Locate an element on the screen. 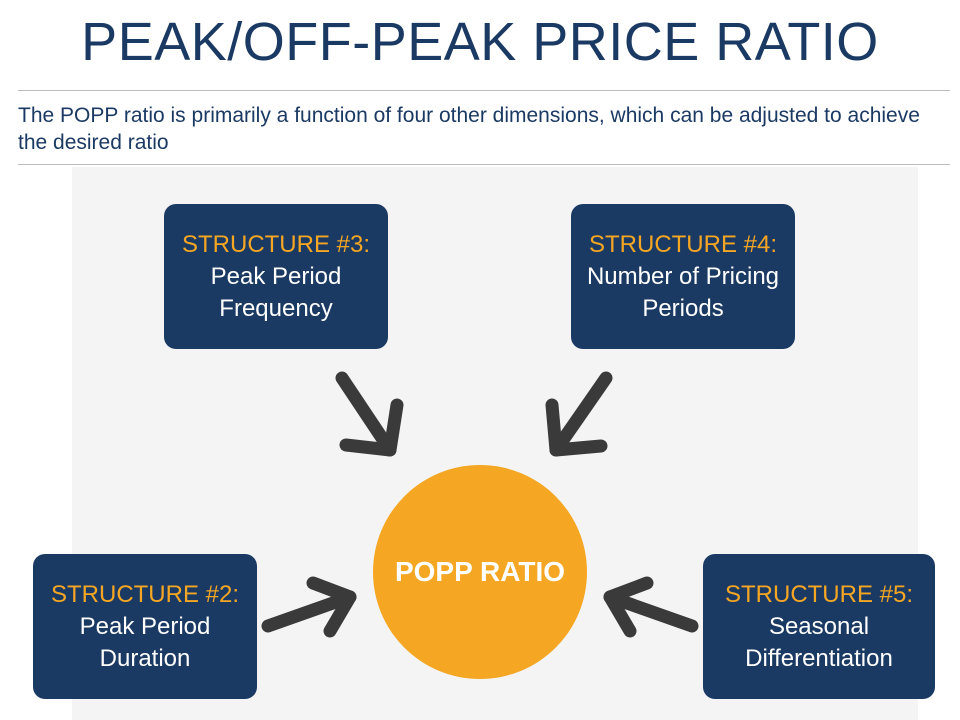 Image resolution: width=960 pixels, height=720 pixels. popp-ratio-circle: POPP RATIO is located at coordinates (480, 572).